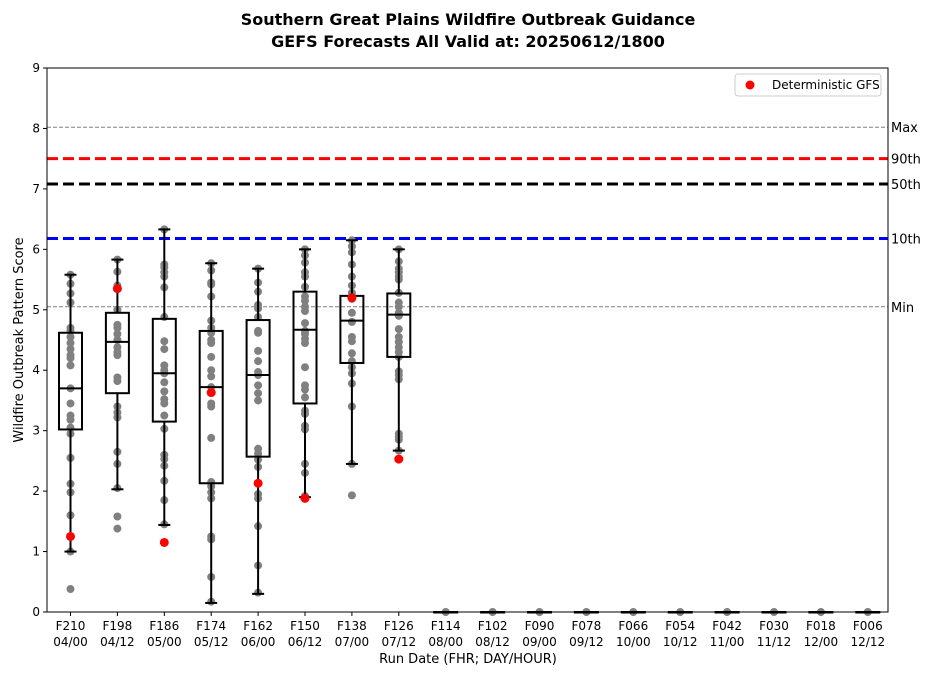  What do you see at coordinates (36, 310) in the screenshot?
I see `y-tick-label: 5` at bounding box center [36, 310].